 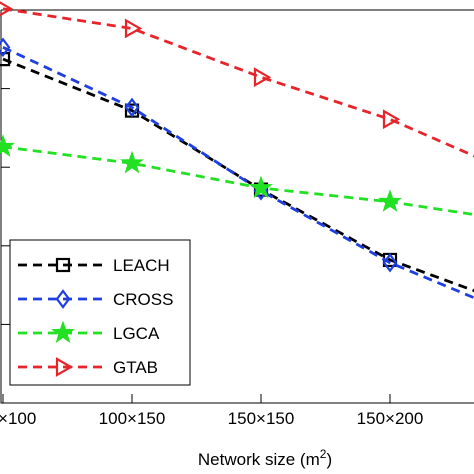 I want to click on legend-label-leach: LEACH, so click(x=141, y=265).